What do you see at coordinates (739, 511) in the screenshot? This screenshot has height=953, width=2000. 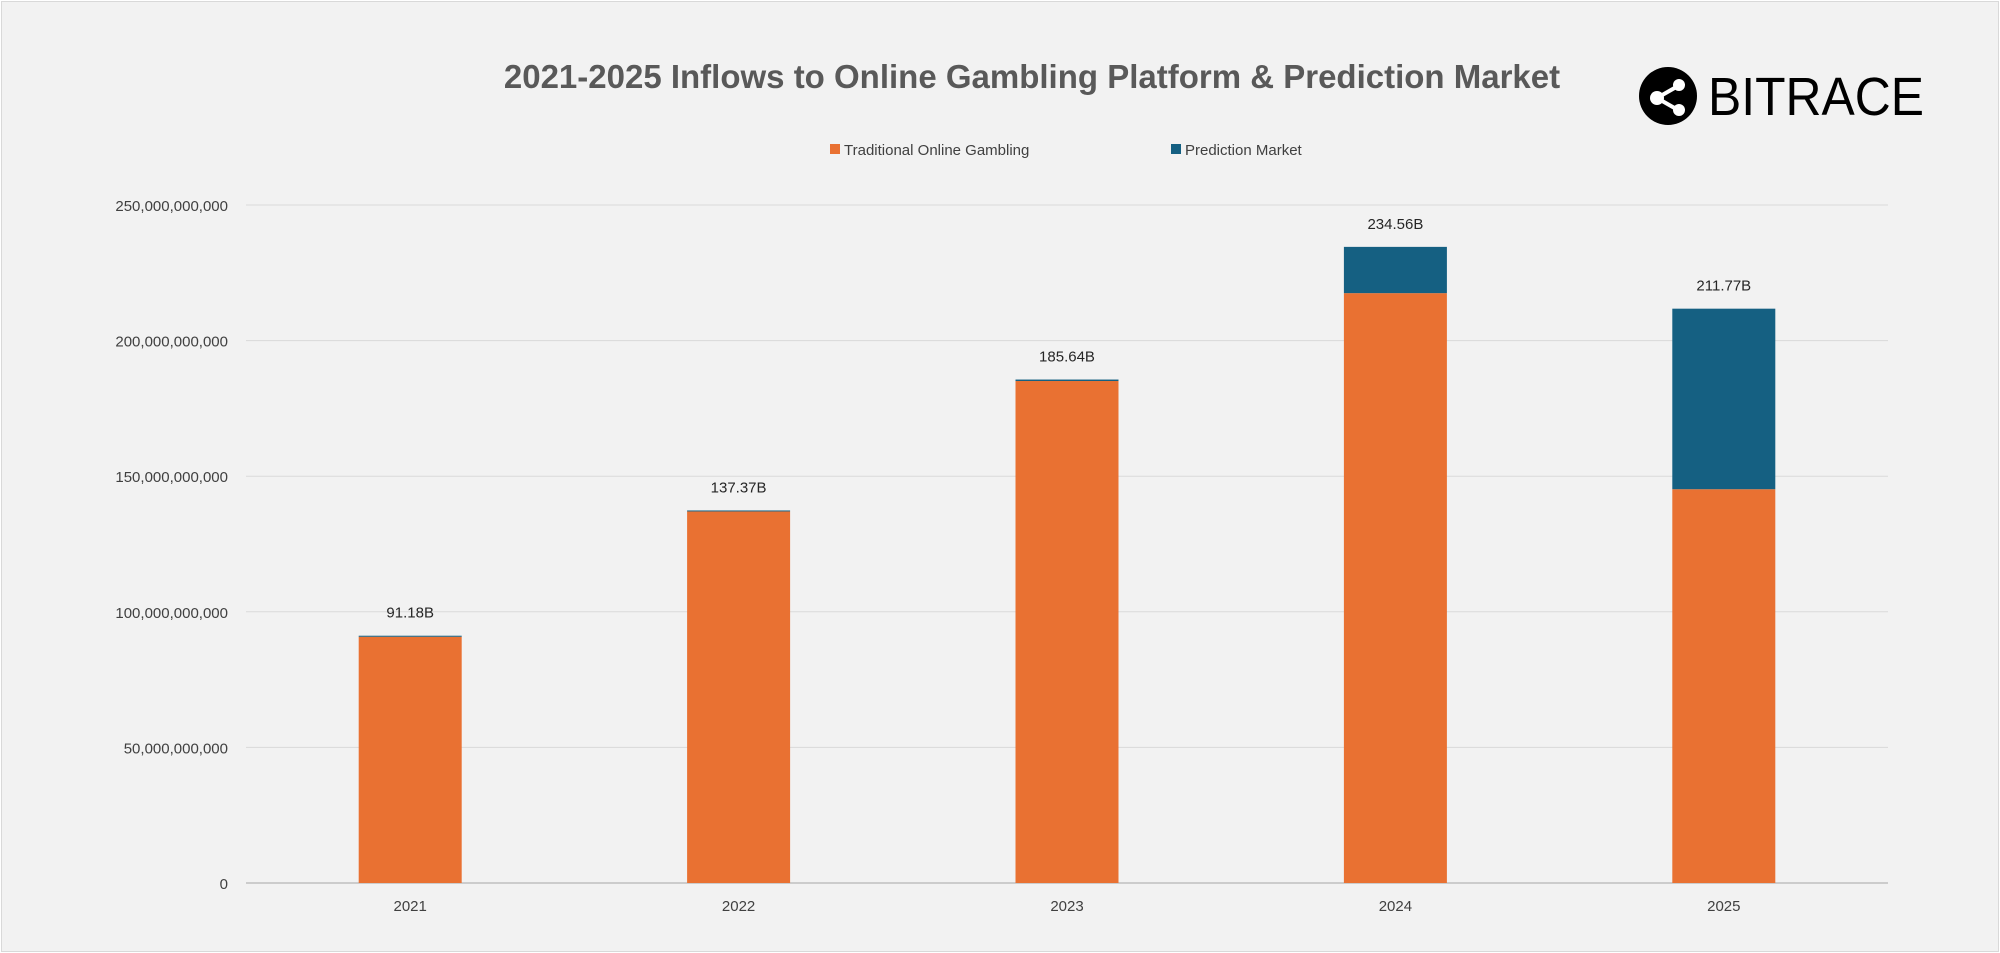 I see `bar-2022-prediction-market` at bounding box center [739, 511].